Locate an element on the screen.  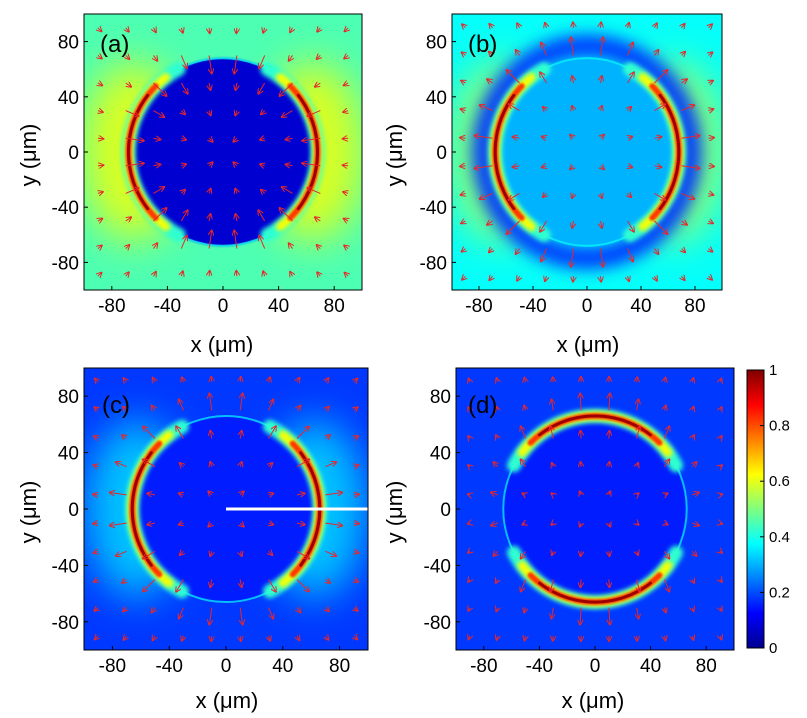
disk-halo is located at coordinates (587, 152).